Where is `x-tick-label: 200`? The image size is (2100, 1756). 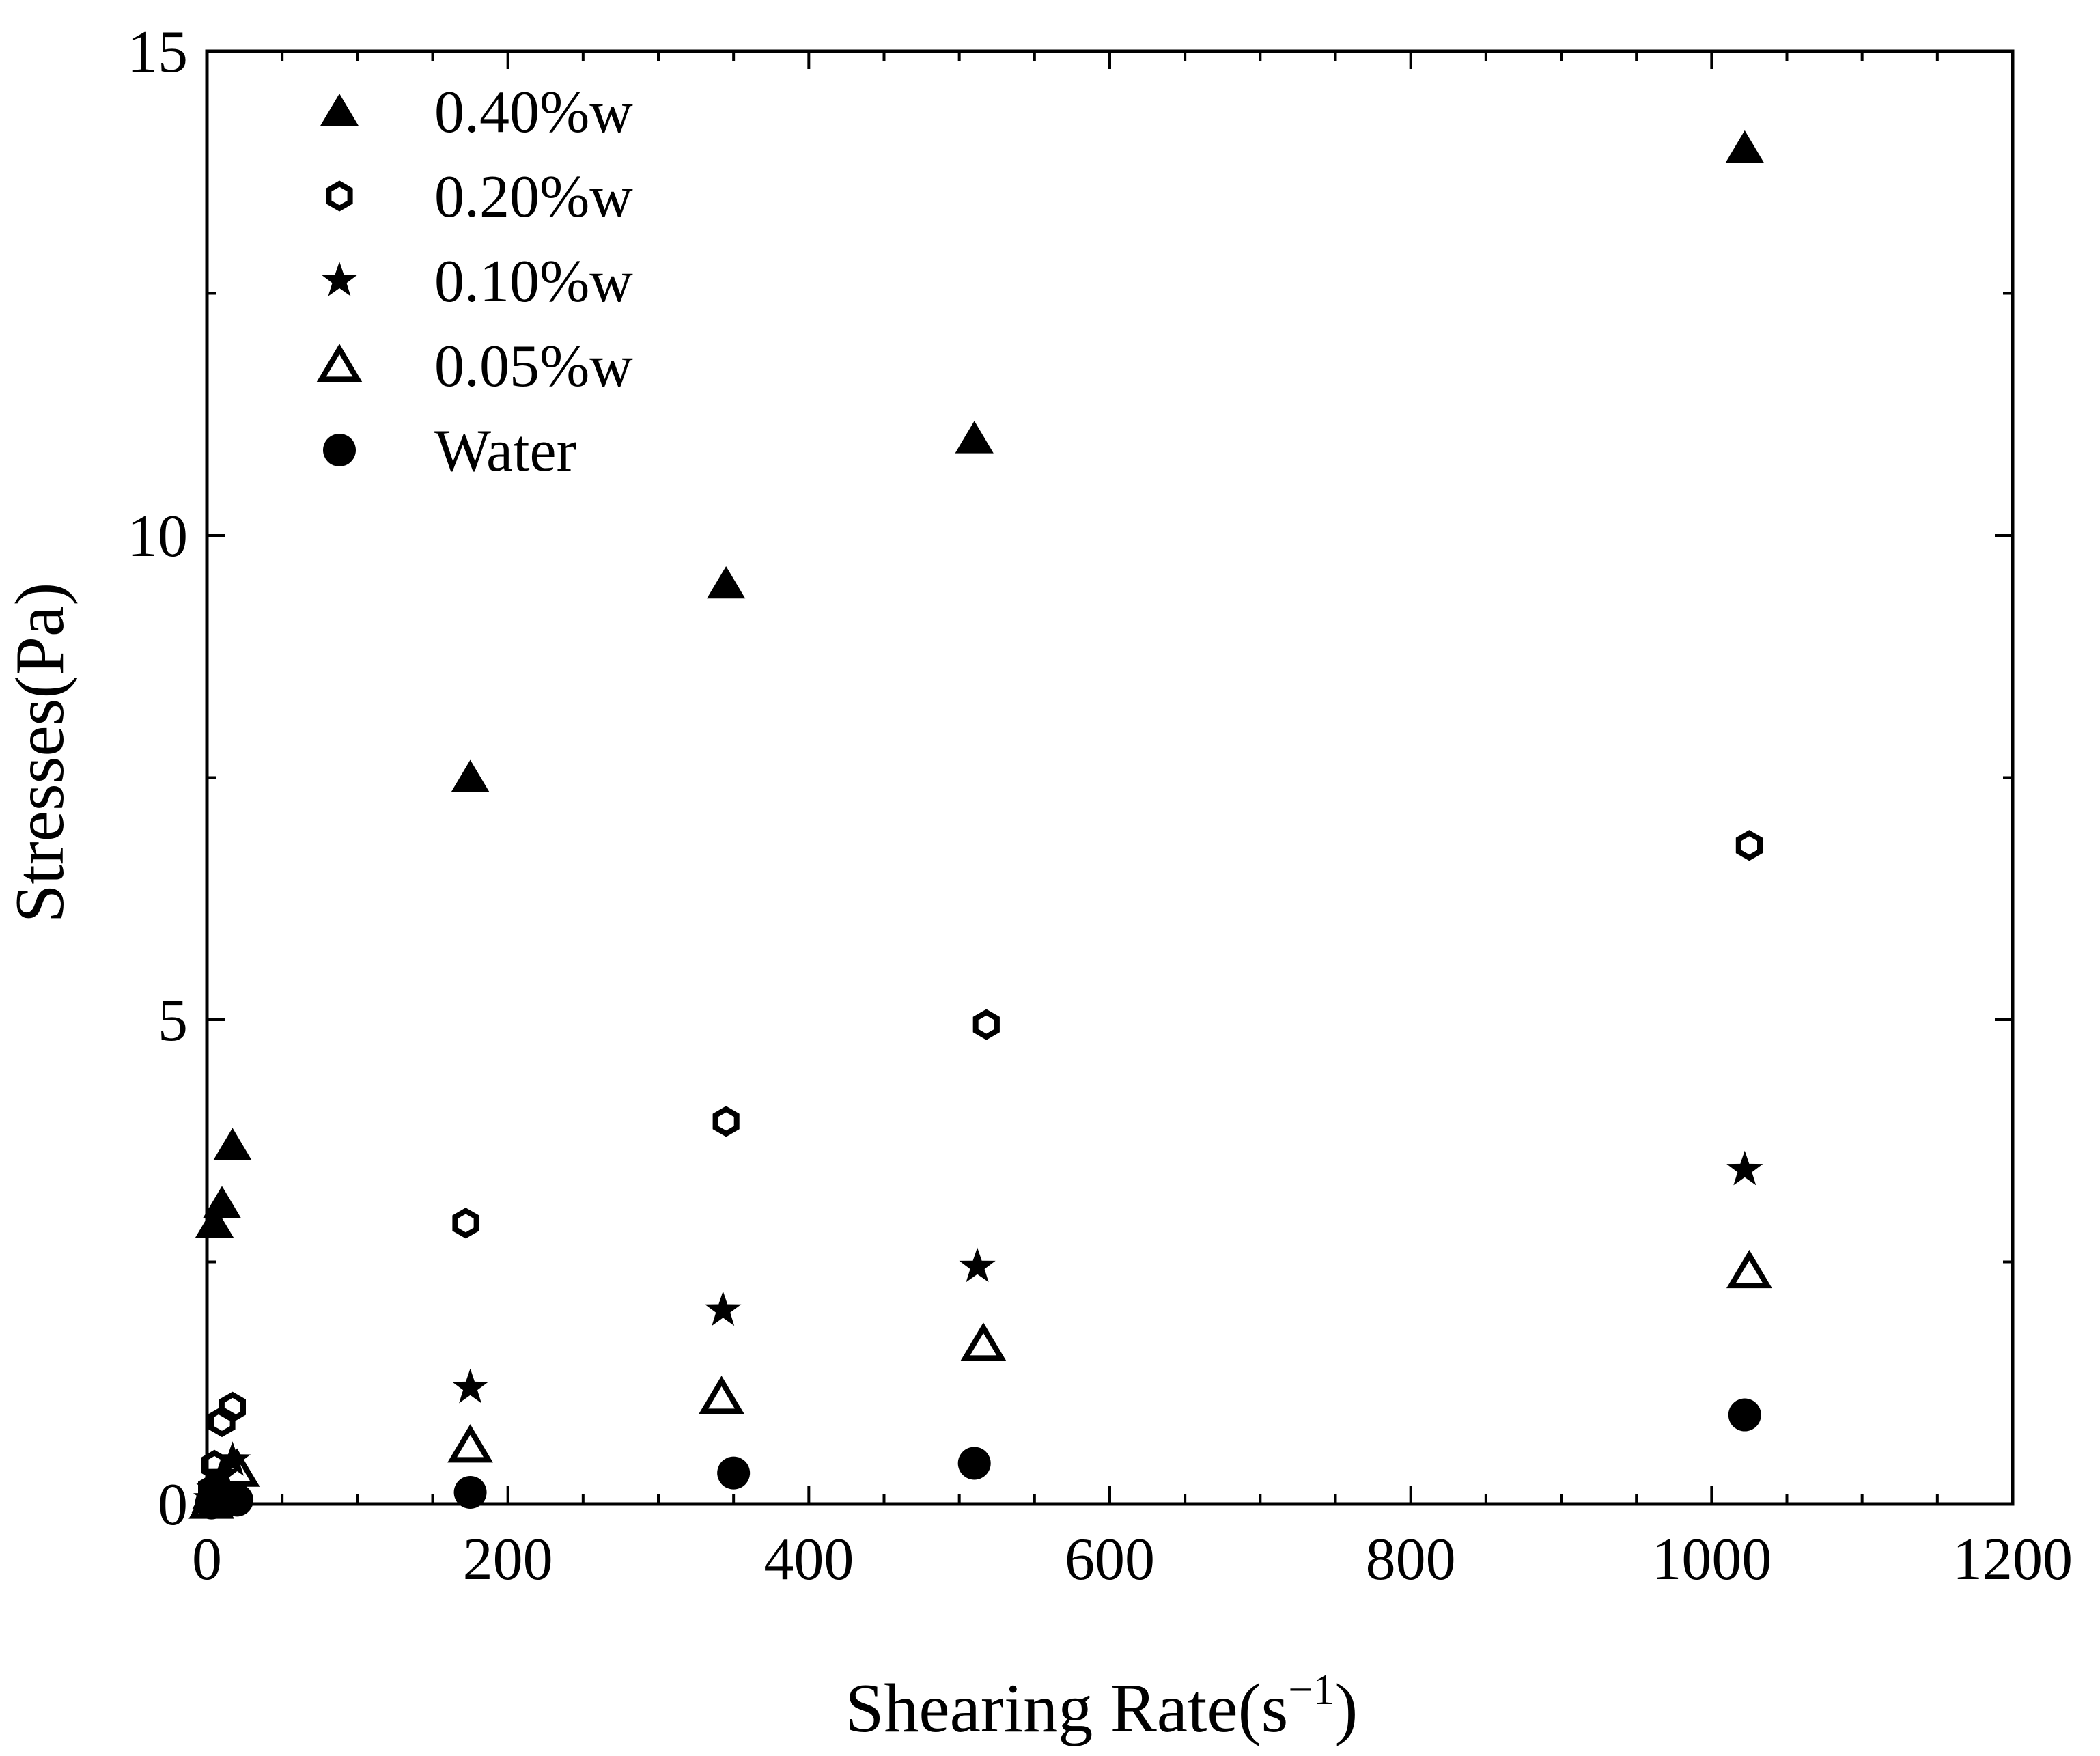 x-tick-label: 200 is located at coordinates (508, 1560).